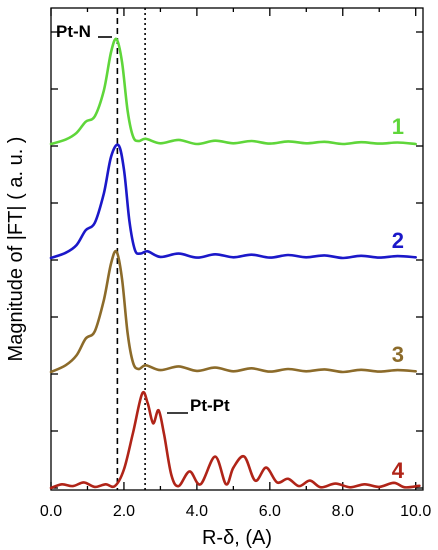  Describe the element at coordinates (131, 249) in the screenshot. I see `reference-lines` at that location.